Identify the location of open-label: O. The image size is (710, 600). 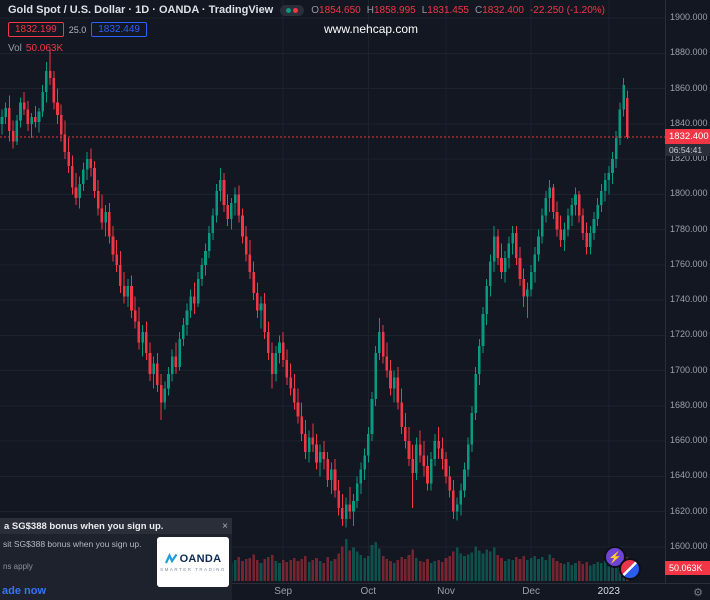
(315, 10).